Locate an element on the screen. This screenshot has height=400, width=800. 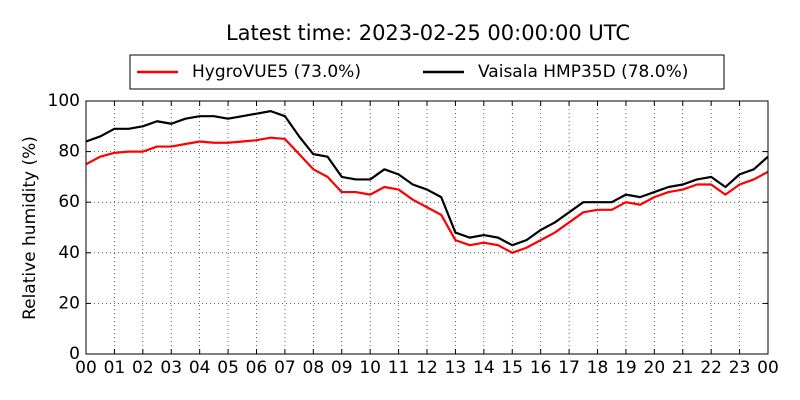
x-tick-label: 17 is located at coordinates (569, 368).